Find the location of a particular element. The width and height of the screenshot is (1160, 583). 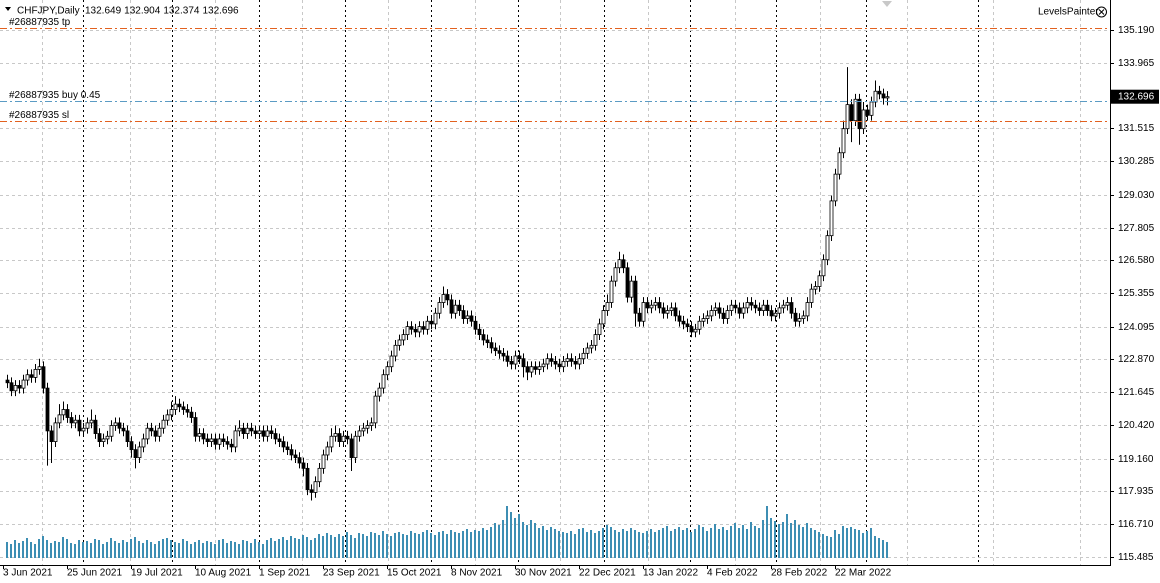

y-tick-label: 117.935 is located at coordinates (1136, 491).